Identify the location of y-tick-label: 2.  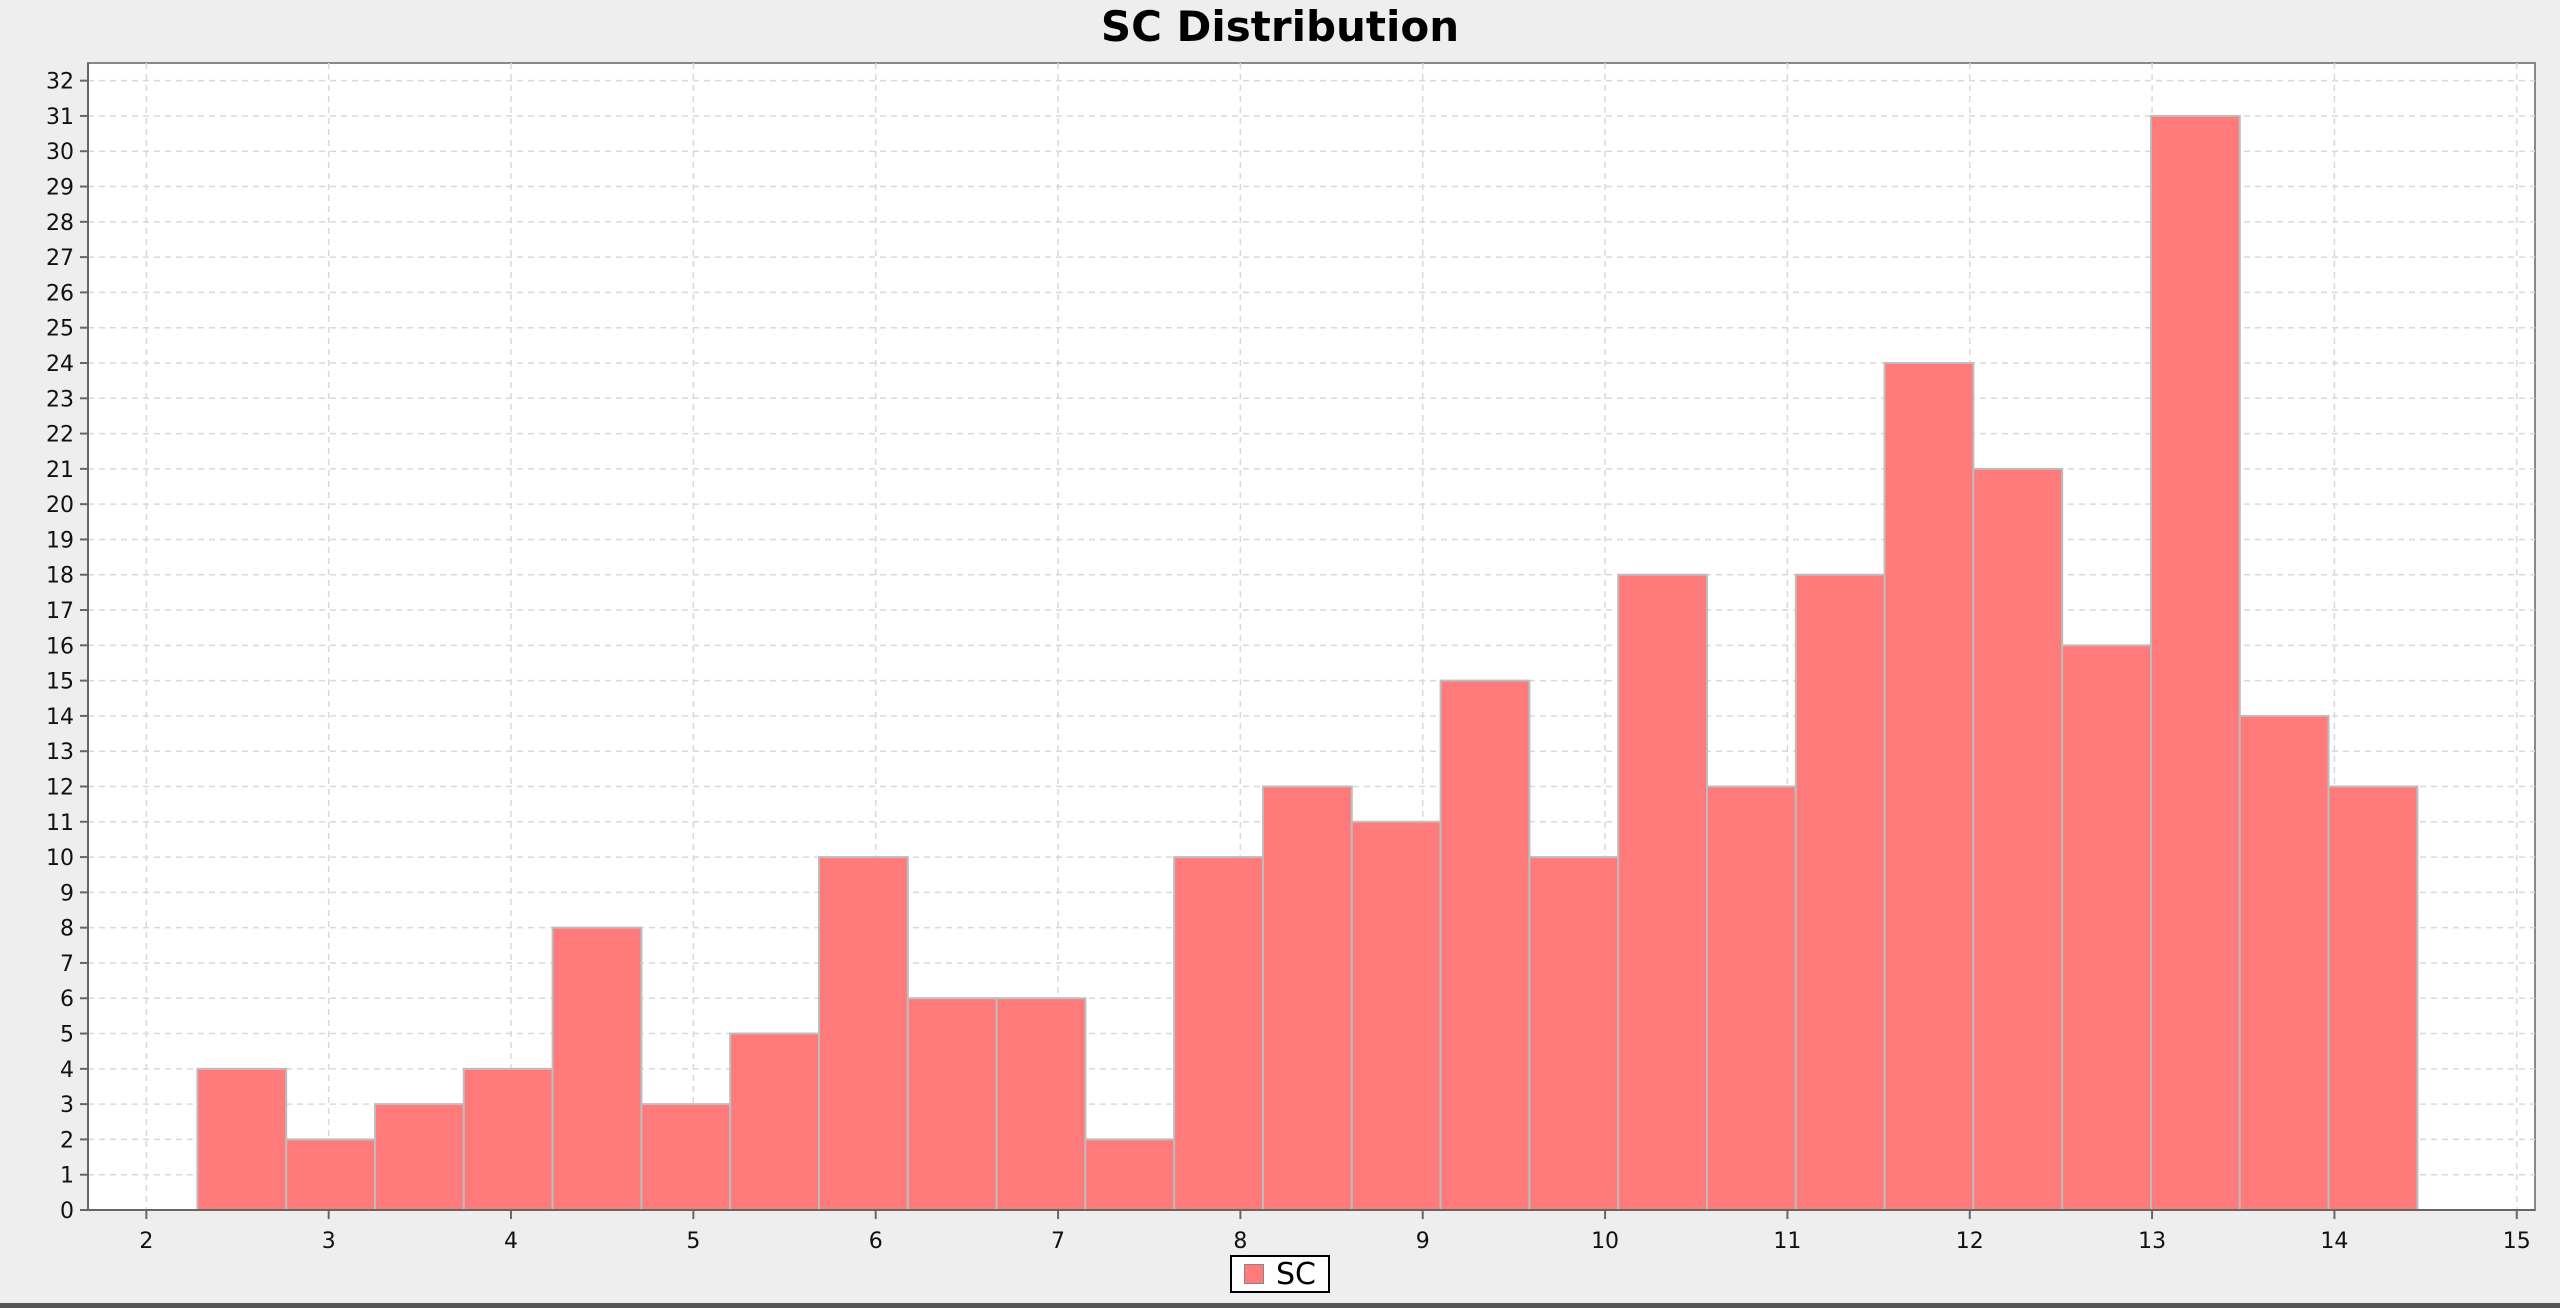
(67, 1140).